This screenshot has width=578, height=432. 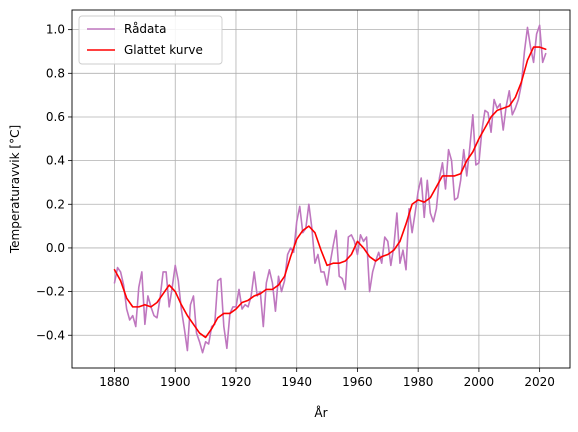 What do you see at coordinates (55, 204) in the screenshot?
I see `y-tick-label: 0.2` at bounding box center [55, 204].